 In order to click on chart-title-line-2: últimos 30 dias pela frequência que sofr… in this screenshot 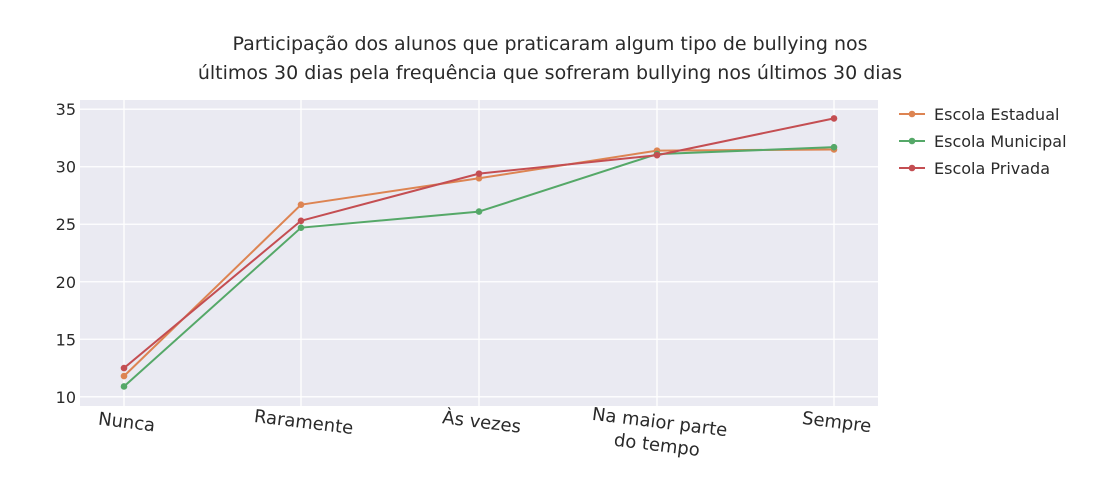, I will do `click(550, 73)`.